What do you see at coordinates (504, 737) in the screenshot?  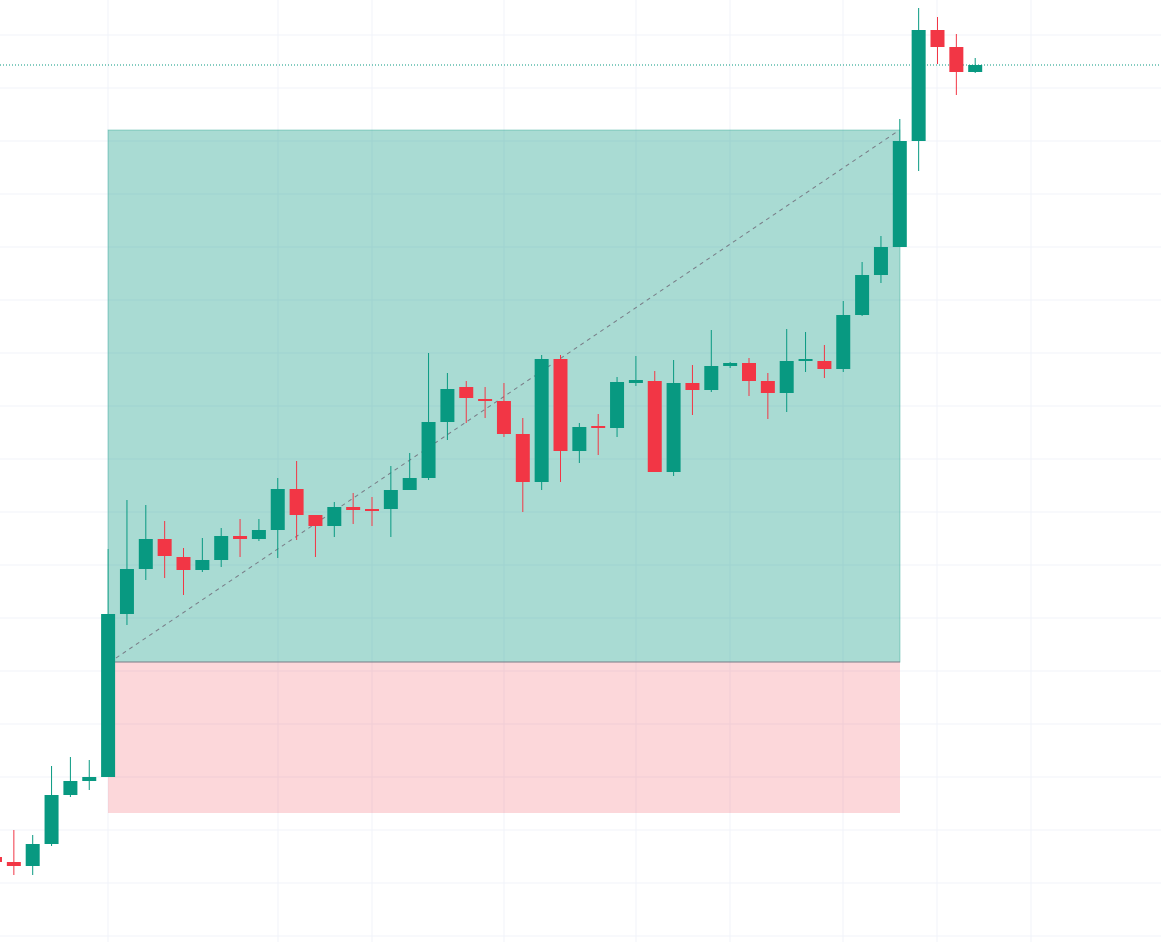 I see `loss-zone` at bounding box center [504, 737].